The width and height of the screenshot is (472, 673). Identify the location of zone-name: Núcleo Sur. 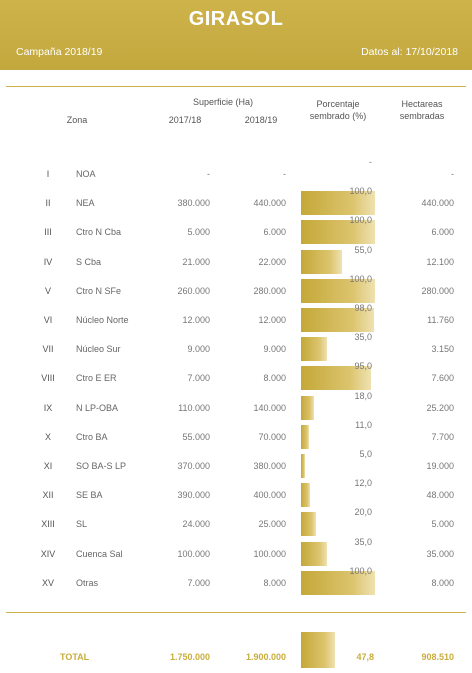
(98, 349).